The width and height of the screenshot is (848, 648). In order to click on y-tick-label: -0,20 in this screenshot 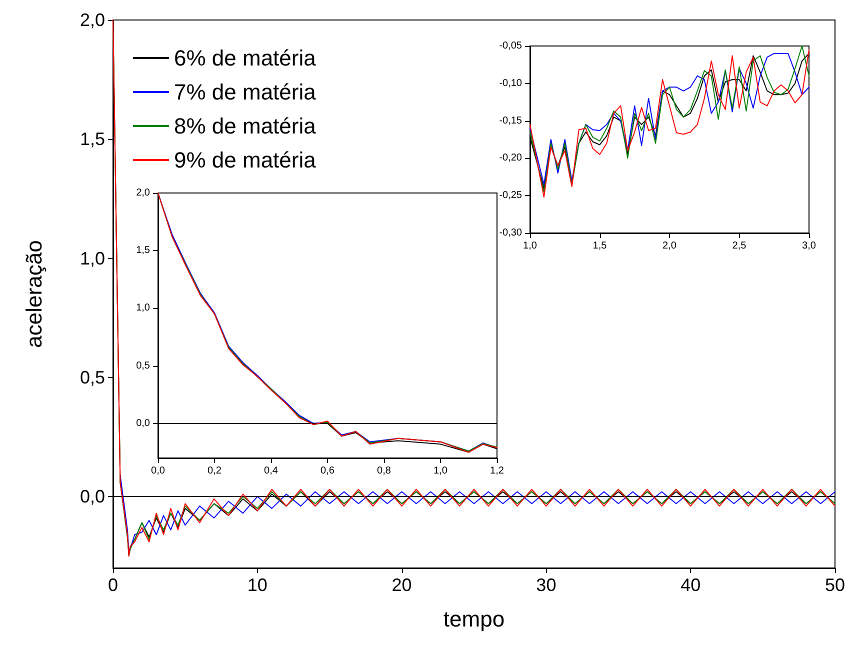, I will do `click(510, 158)`.